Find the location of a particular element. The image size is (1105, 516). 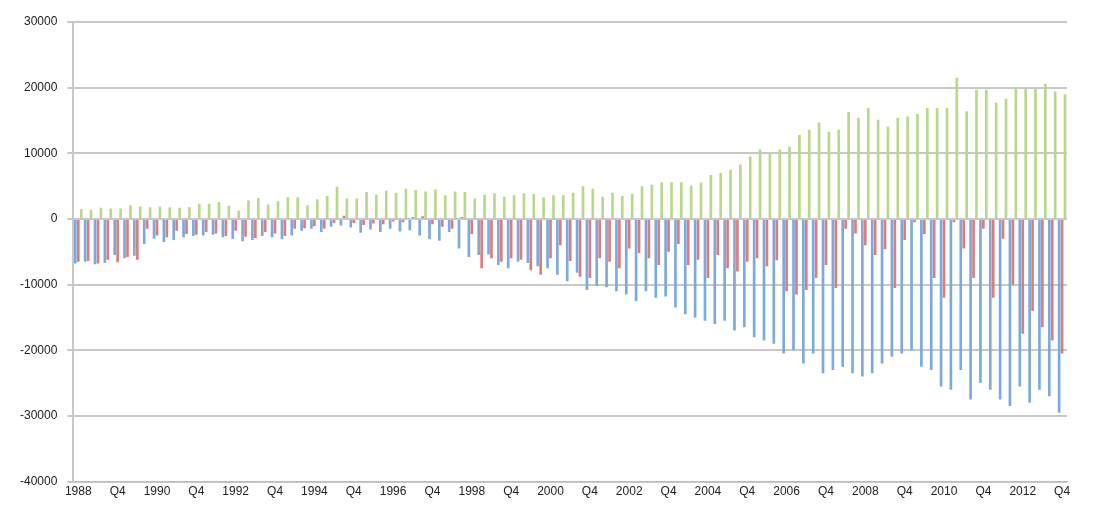

x-tick-label: 1994 is located at coordinates (315, 491).